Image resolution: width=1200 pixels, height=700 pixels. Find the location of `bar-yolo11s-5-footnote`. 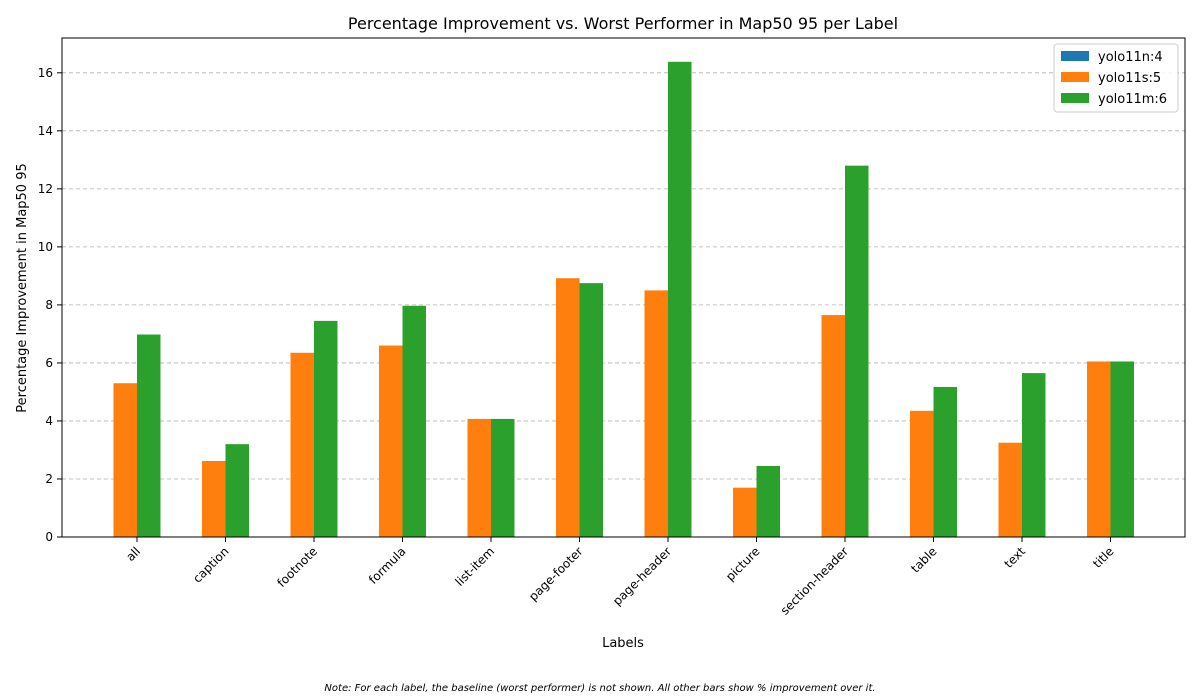

bar-yolo11s-5-footnote is located at coordinates (302, 444).